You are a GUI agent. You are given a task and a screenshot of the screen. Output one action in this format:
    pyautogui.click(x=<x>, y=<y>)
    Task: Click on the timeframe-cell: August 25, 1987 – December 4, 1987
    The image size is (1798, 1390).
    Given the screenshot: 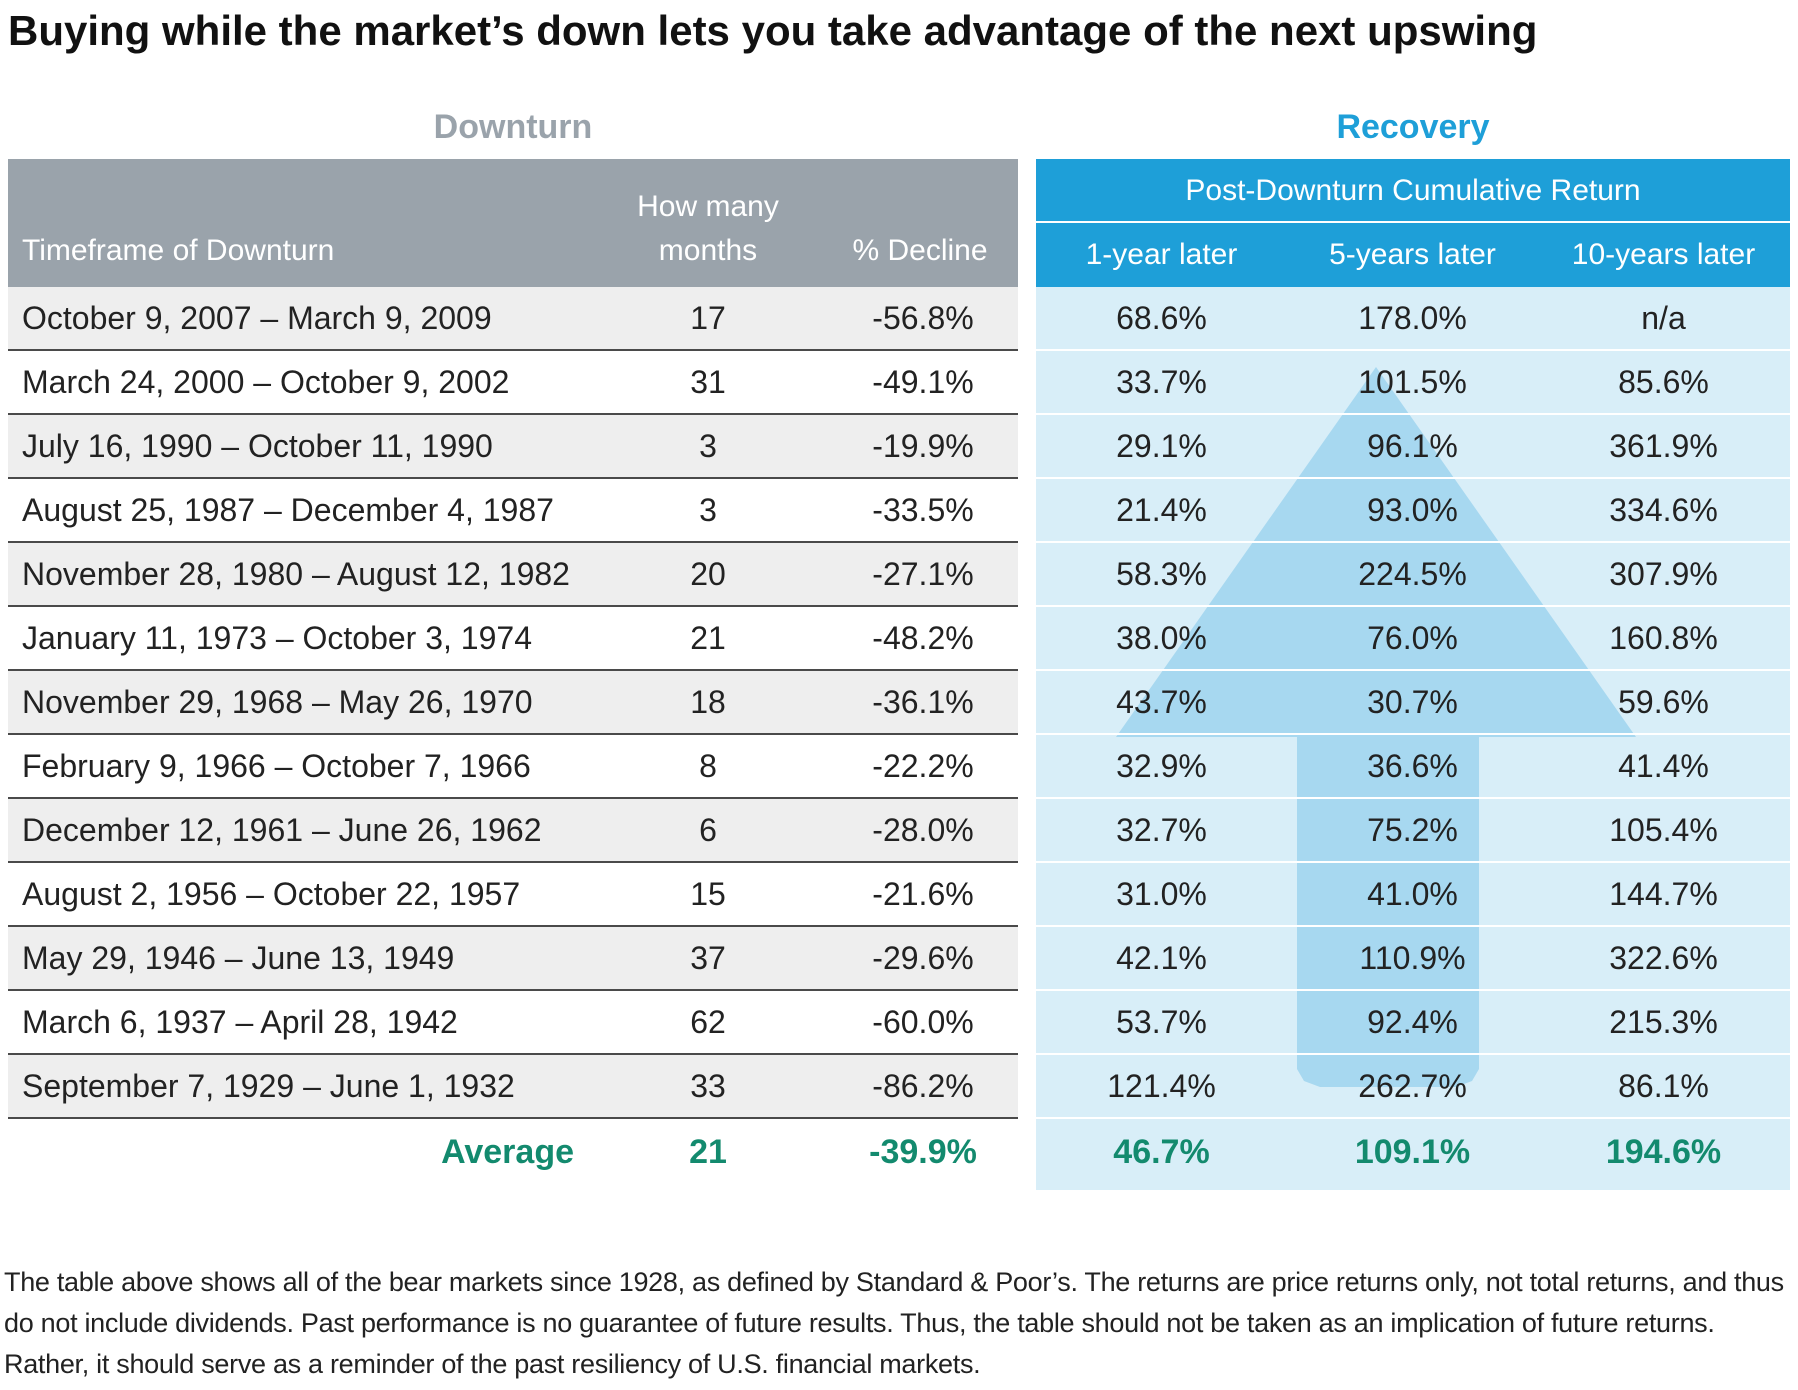 What is the action you would take?
    pyautogui.click(x=288, y=509)
    